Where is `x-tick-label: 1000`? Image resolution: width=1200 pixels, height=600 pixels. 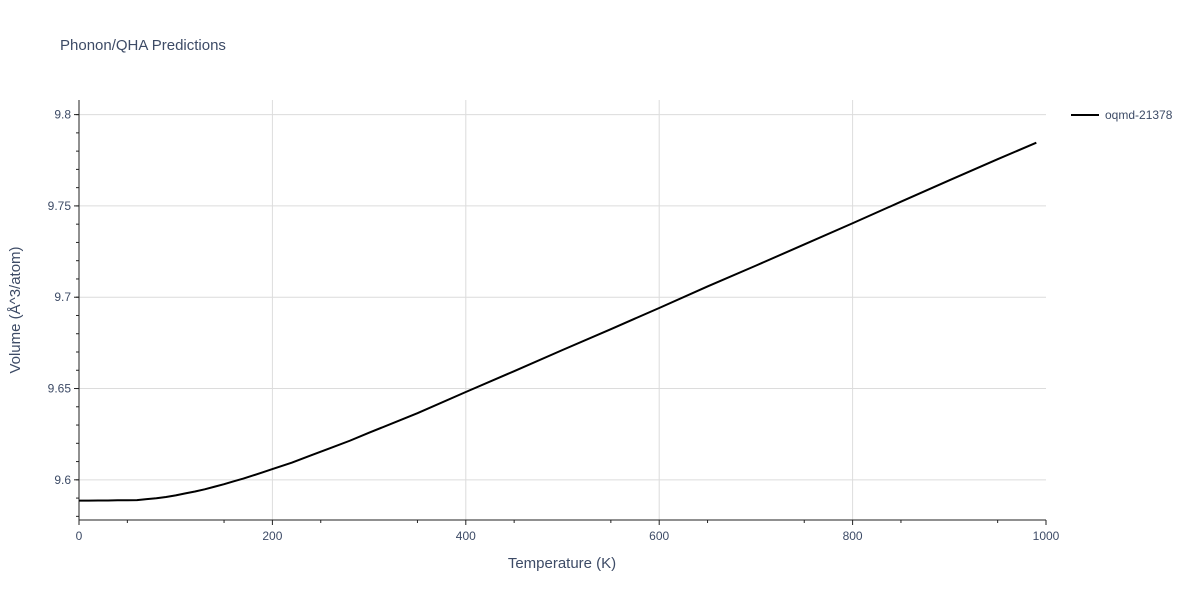
x-tick-label: 1000 is located at coordinates (1046, 536).